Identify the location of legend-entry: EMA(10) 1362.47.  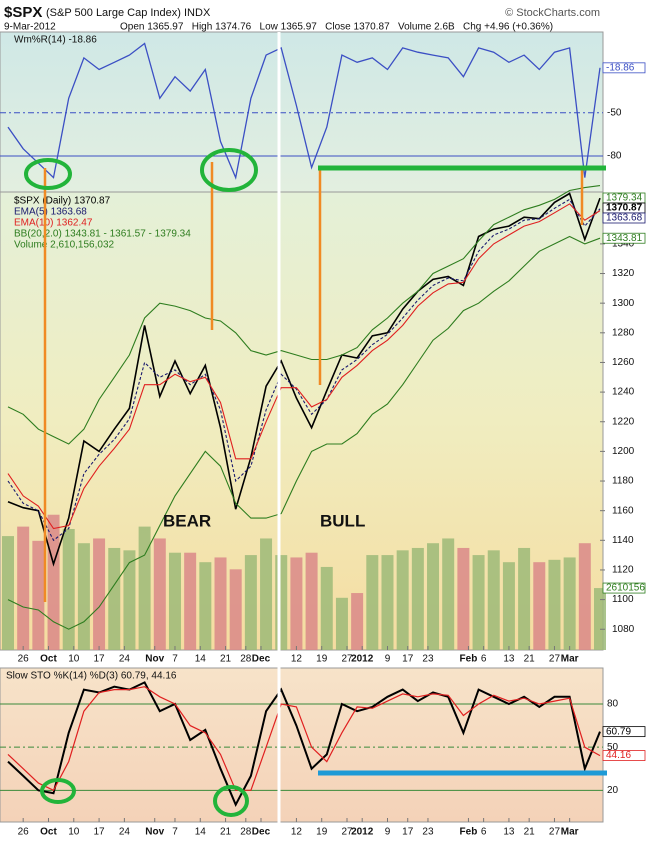
(53, 223).